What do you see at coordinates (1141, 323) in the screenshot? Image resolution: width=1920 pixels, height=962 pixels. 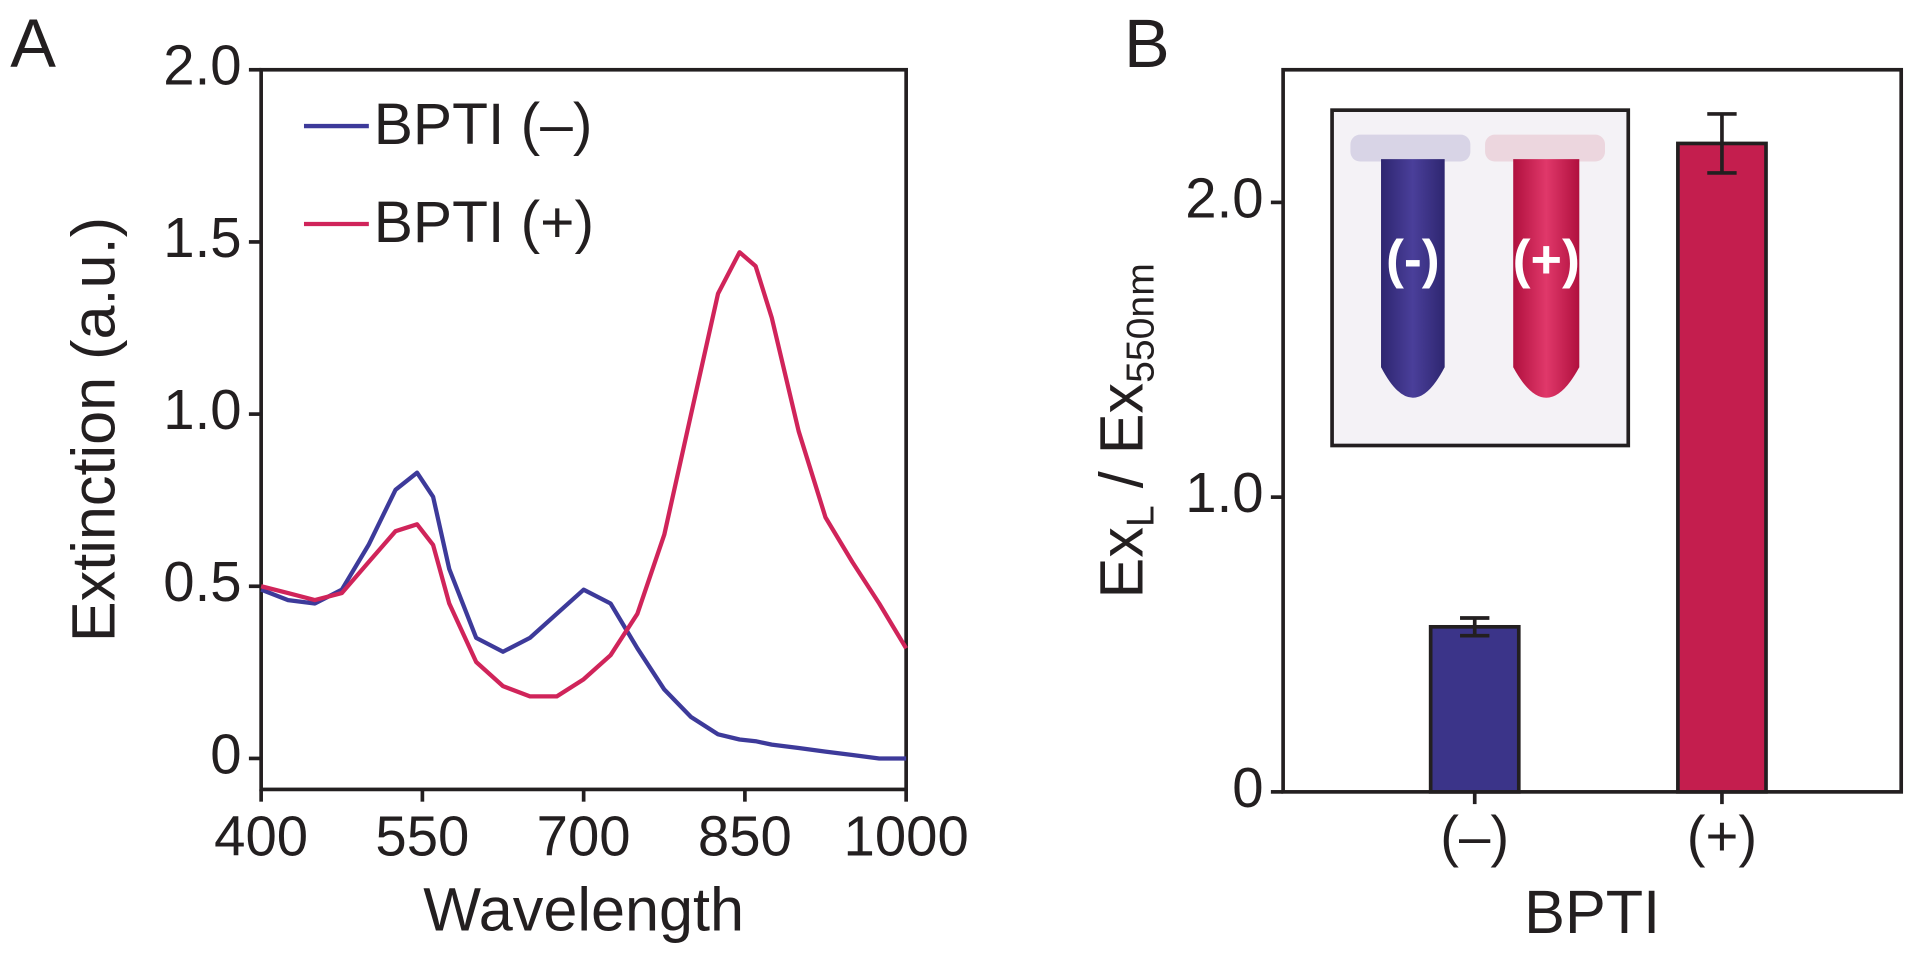 I see `y-axis-subscript: 550nm` at bounding box center [1141, 323].